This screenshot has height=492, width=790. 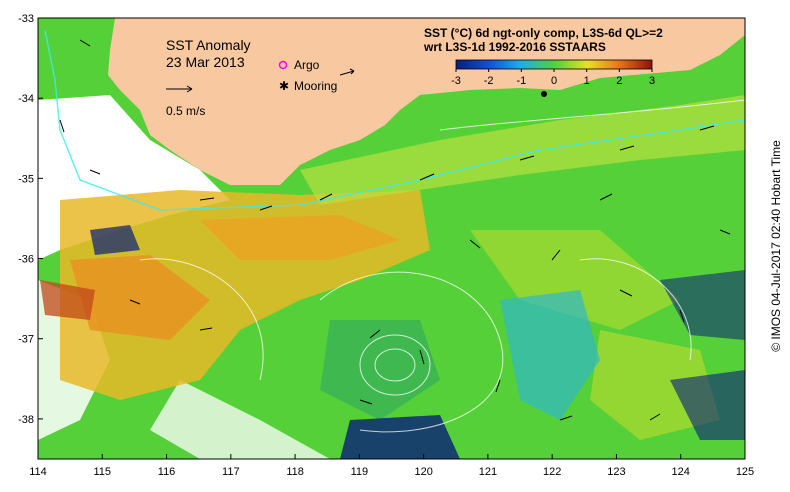 What do you see at coordinates (544, 94) in the screenshot?
I see `mooring-marker` at bounding box center [544, 94].